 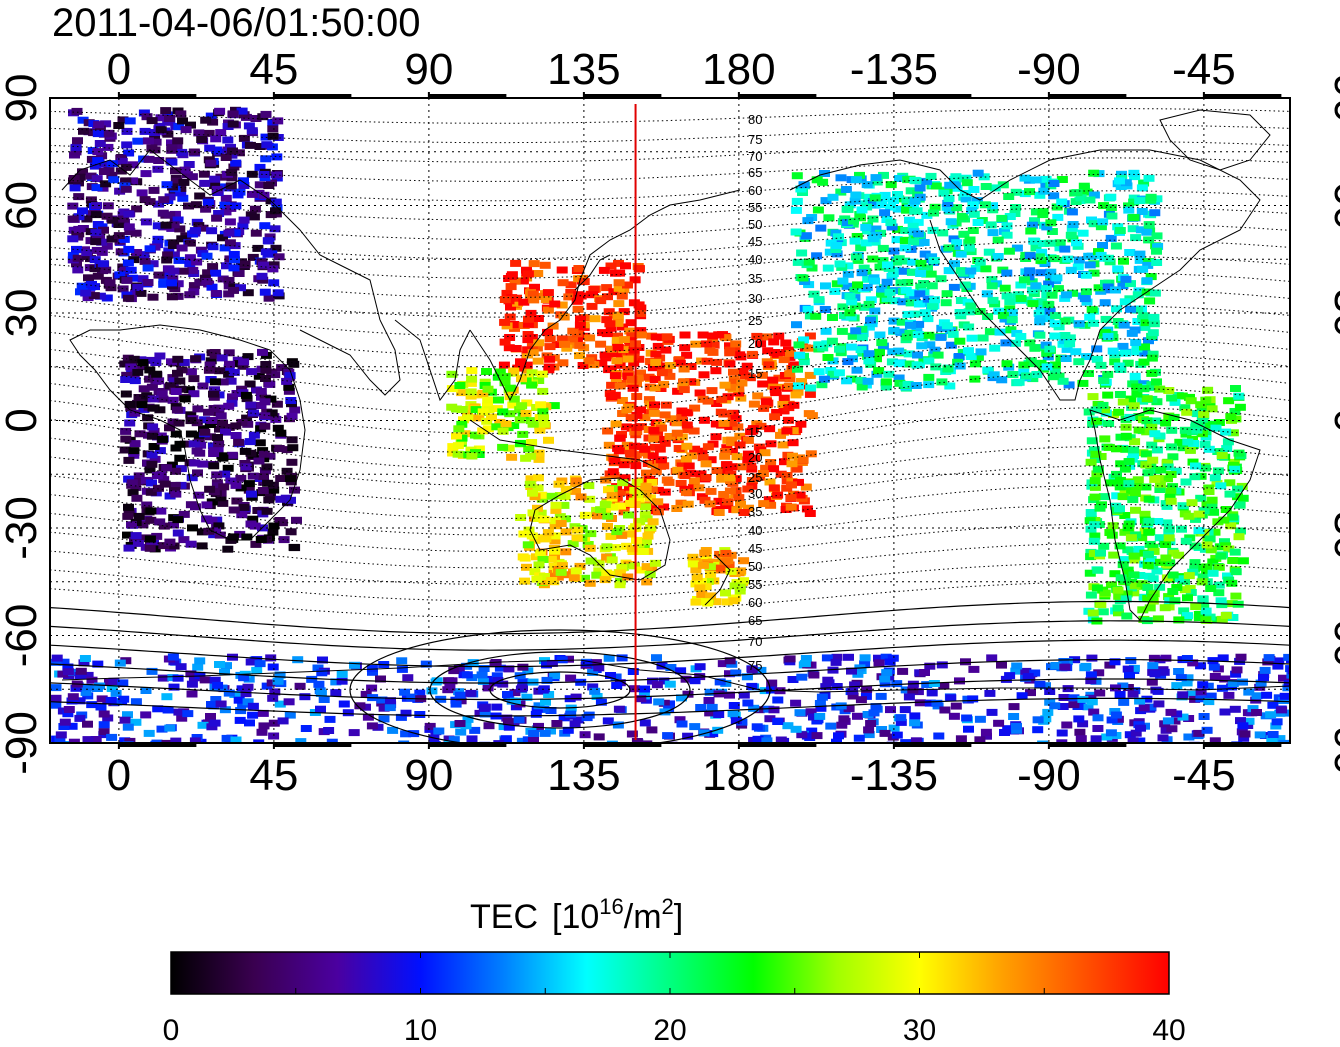 I want to click on lat-tick-label-right: -30, so click(x=1332, y=528).